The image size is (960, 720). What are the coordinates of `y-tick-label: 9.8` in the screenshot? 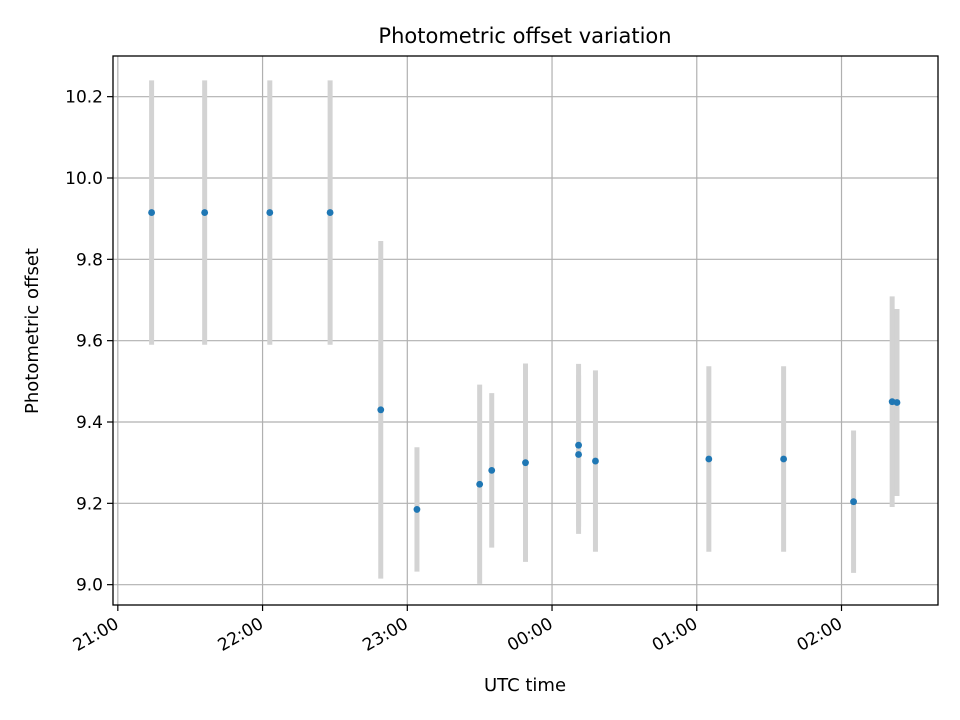 It's located at (89, 260).